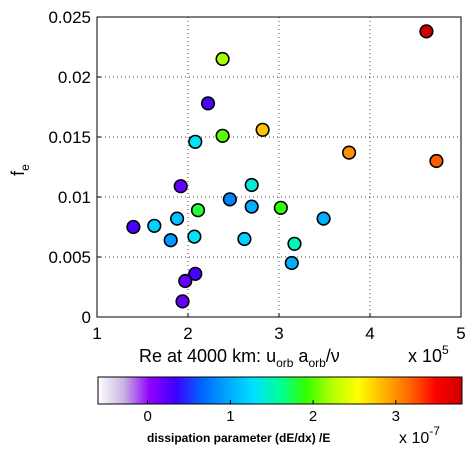 This screenshot has height=460, width=474. I want to click on x-axis-label-mid: a, so click(301, 356).